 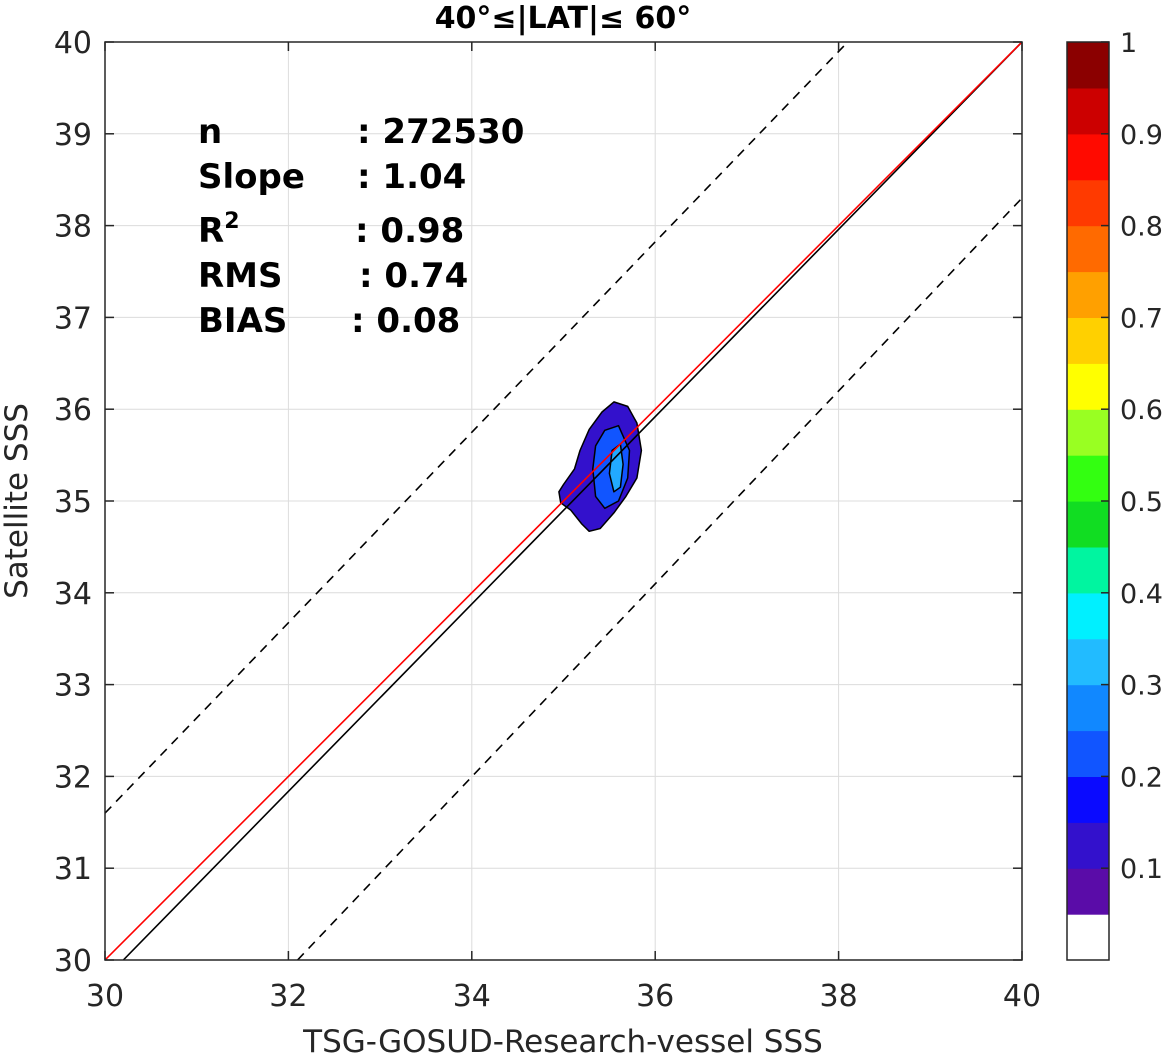 I want to click on stat-r2-superscript: 2, so click(x=231, y=221).